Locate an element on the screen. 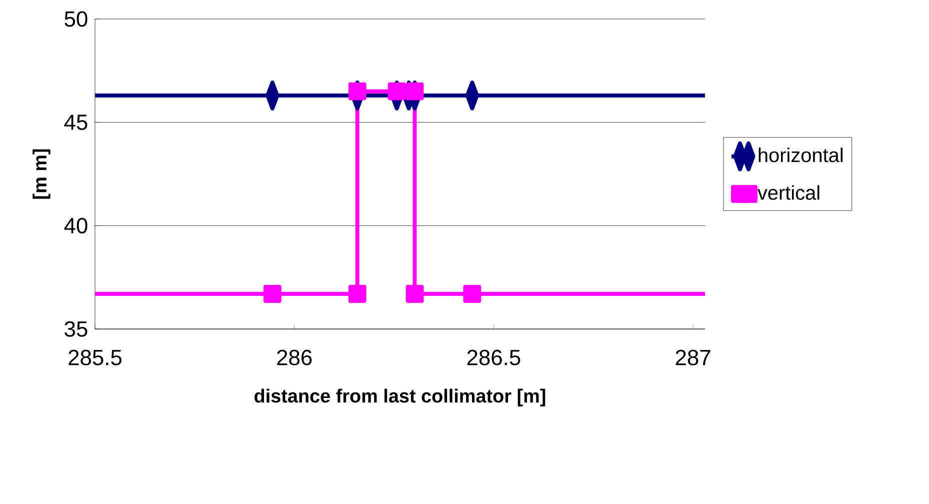  x-tick-label: 286.5 is located at coordinates (493, 358).